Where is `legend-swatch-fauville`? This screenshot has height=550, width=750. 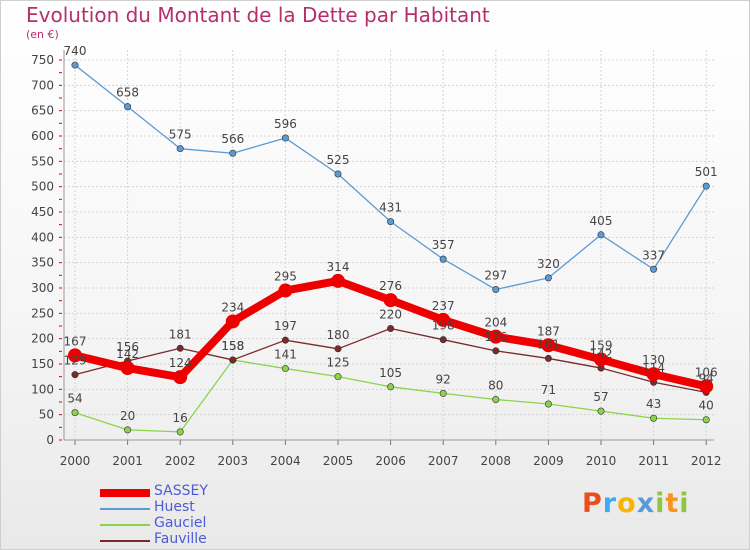 legend-swatch-fauville is located at coordinates (125, 541).